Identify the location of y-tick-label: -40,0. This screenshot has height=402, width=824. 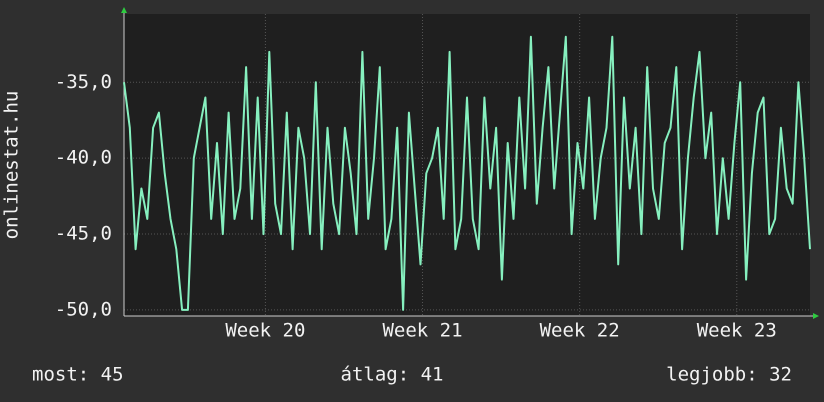
(83, 158).